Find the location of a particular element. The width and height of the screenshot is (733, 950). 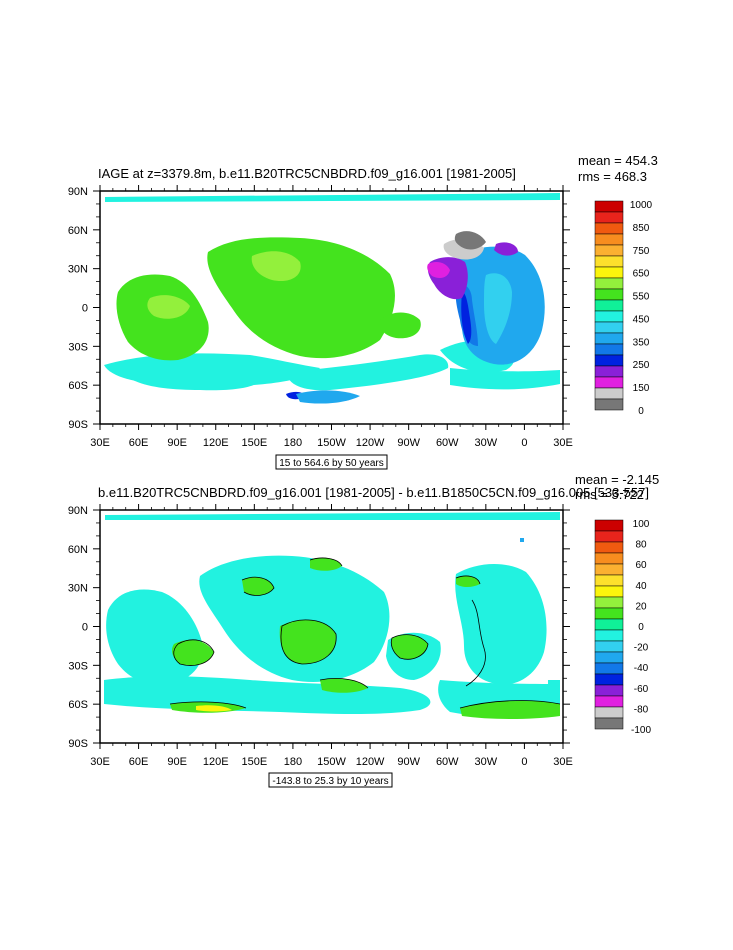

x-tick-label: 150E is located at coordinates (254, 762).